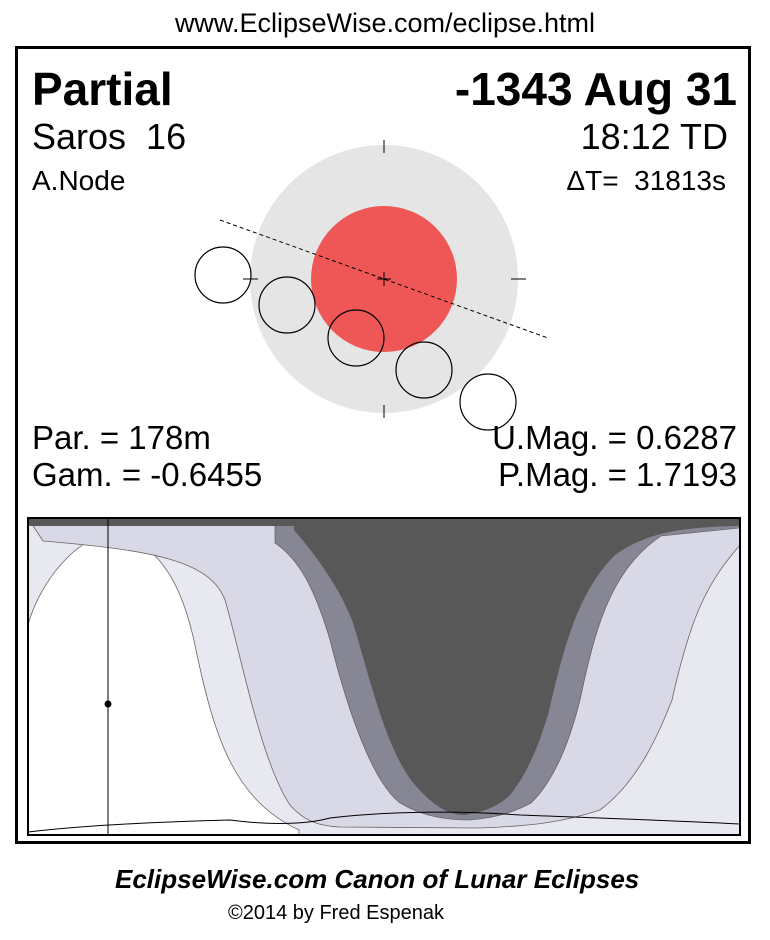  What do you see at coordinates (147, 474) in the screenshot?
I see `gam: Gam. = -0.6455` at bounding box center [147, 474].